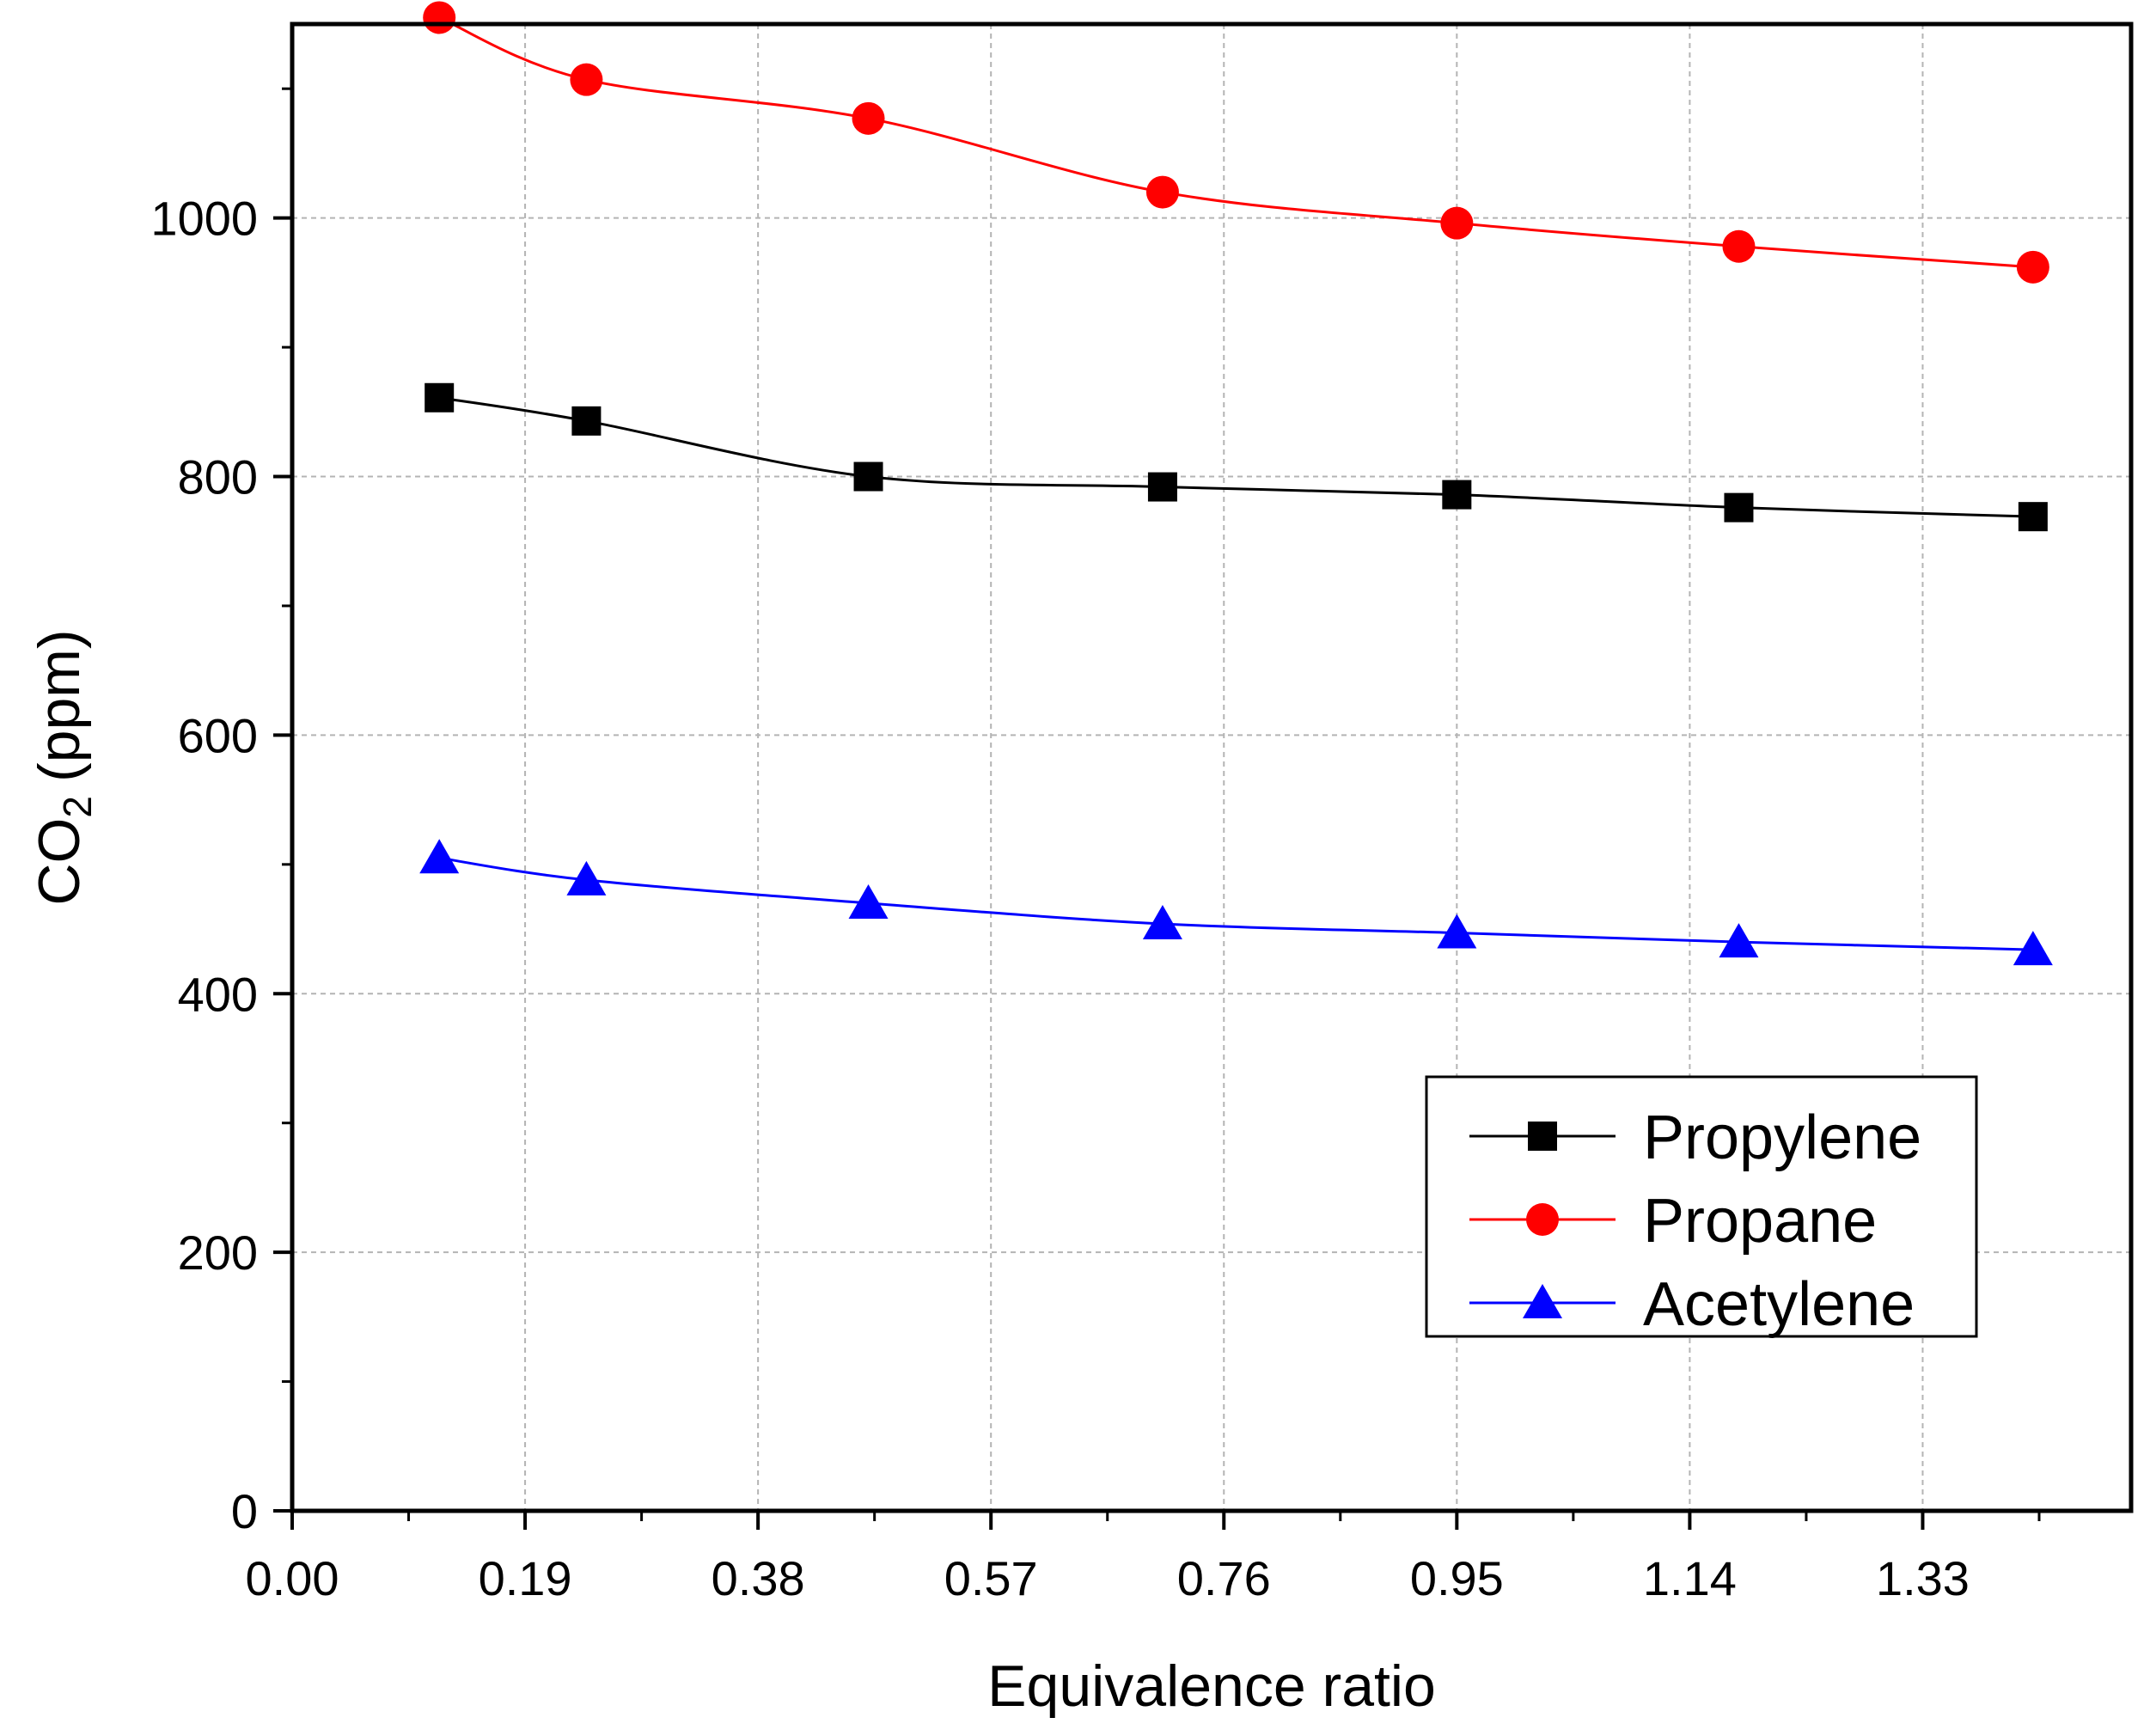 This screenshot has height=1736, width=2150. I want to click on x-tick-label: 1.14, so click(1690, 1578).